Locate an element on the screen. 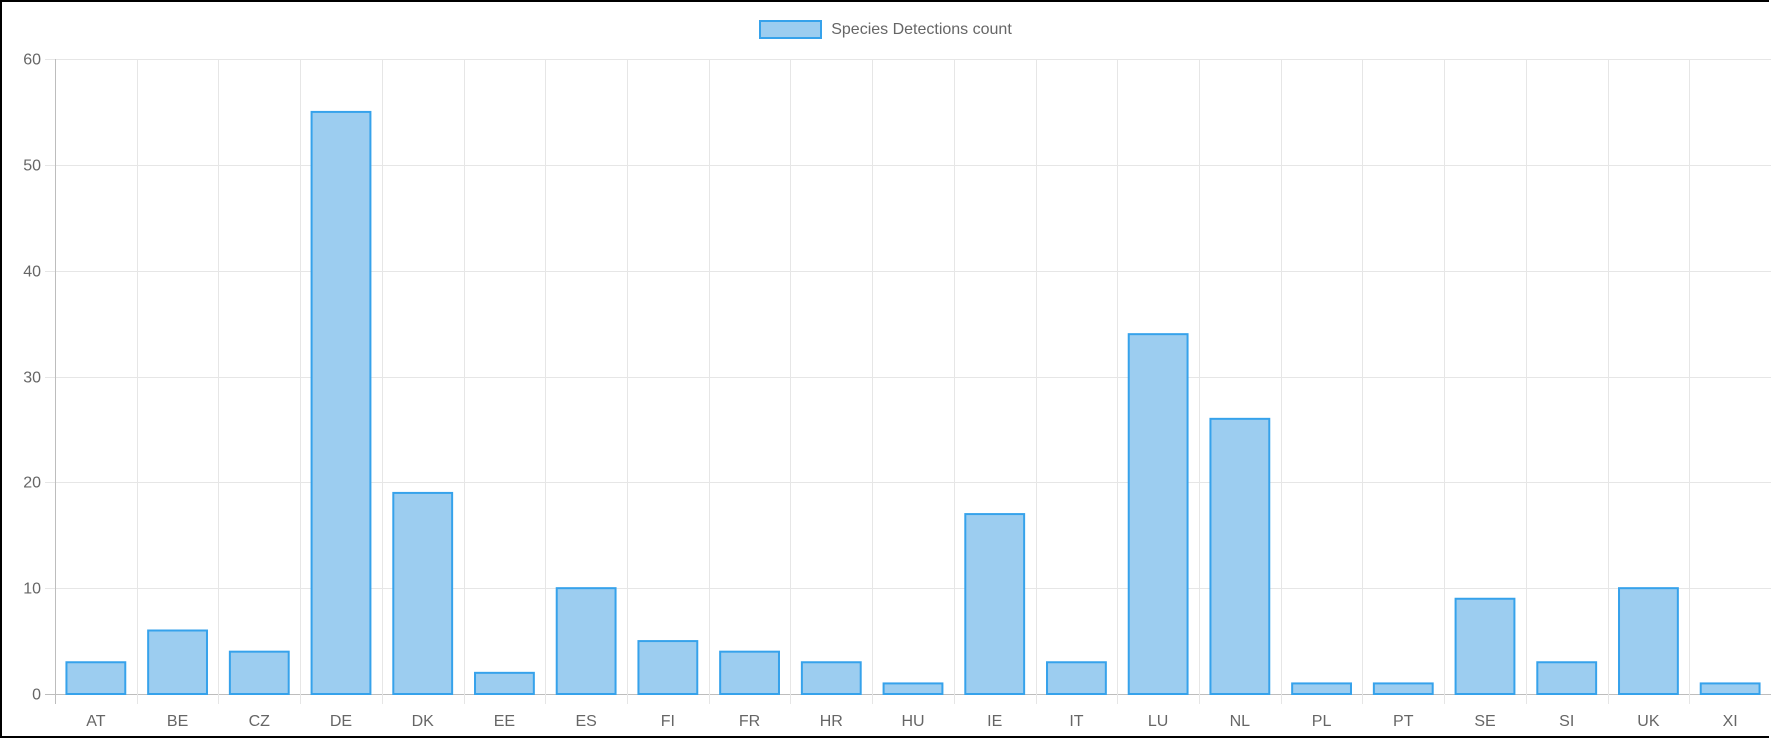 The image size is (1771, 738). bar-fr is located at coordinates (749, 673).